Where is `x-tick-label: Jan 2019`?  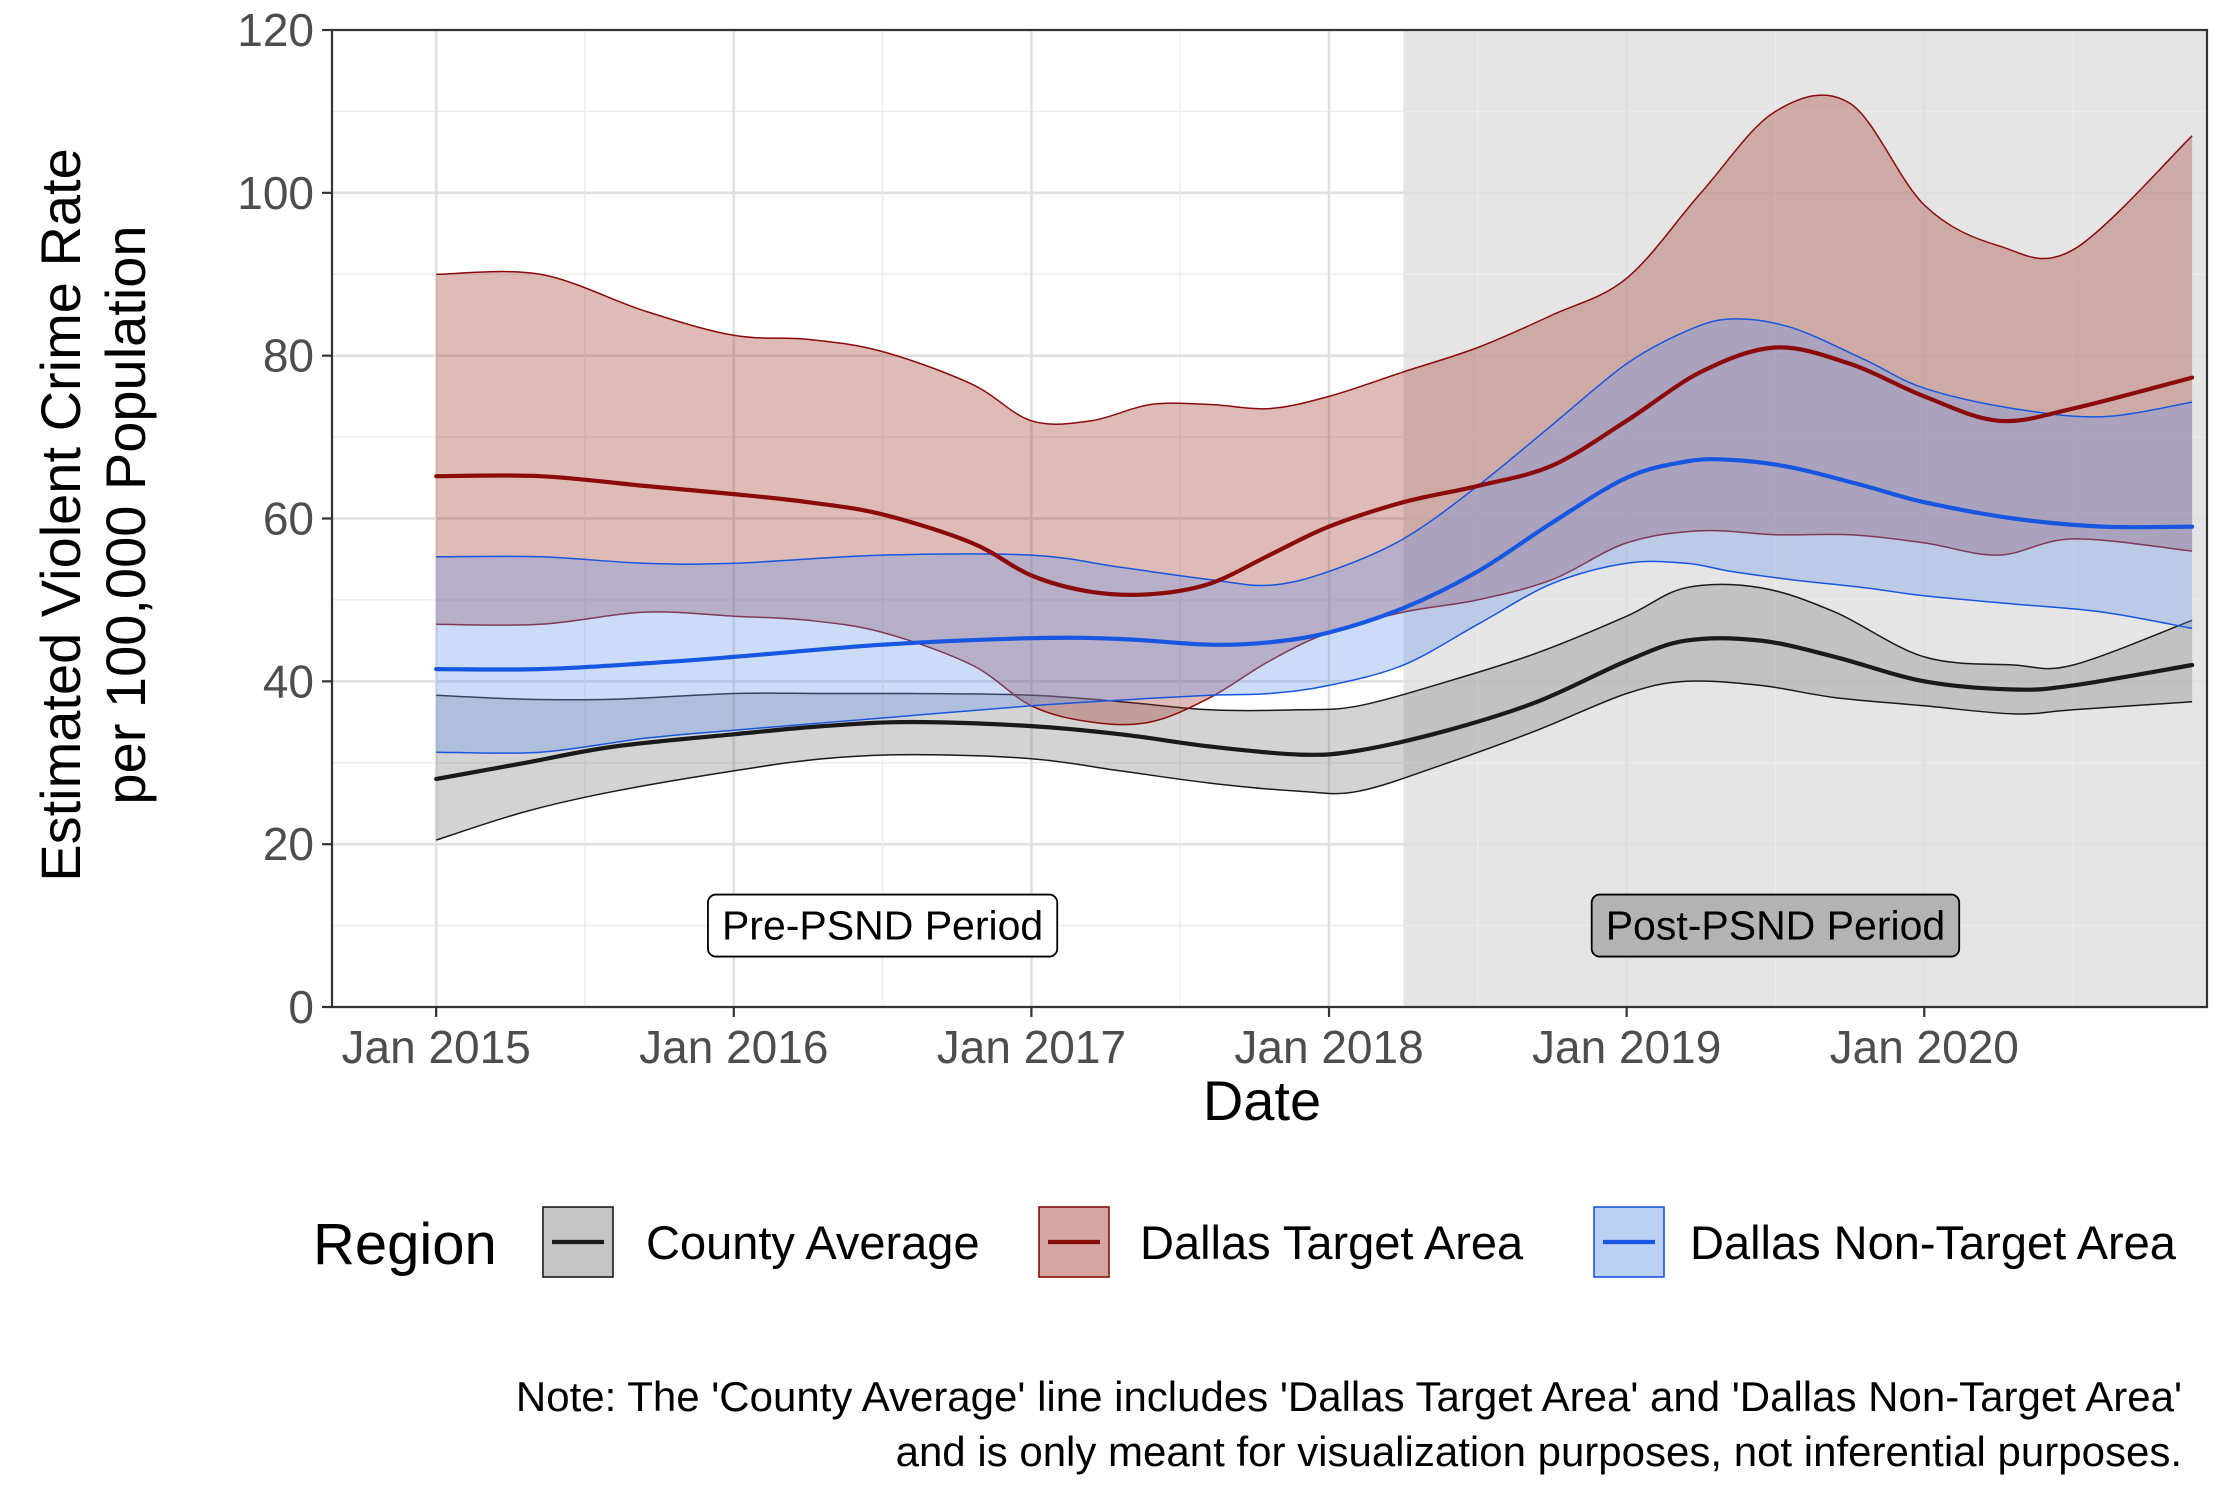
x-tick-label: Jan 2019 is located at coordinates (1626, 1047).